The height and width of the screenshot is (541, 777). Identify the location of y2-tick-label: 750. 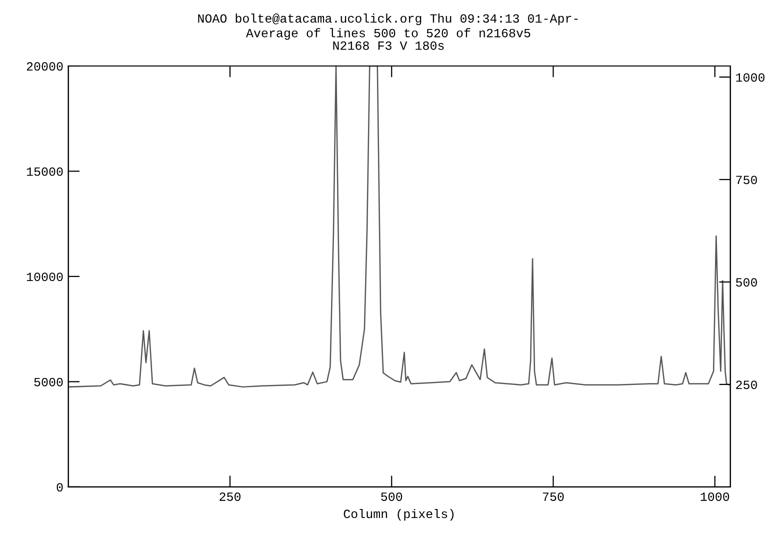
(746, 180).